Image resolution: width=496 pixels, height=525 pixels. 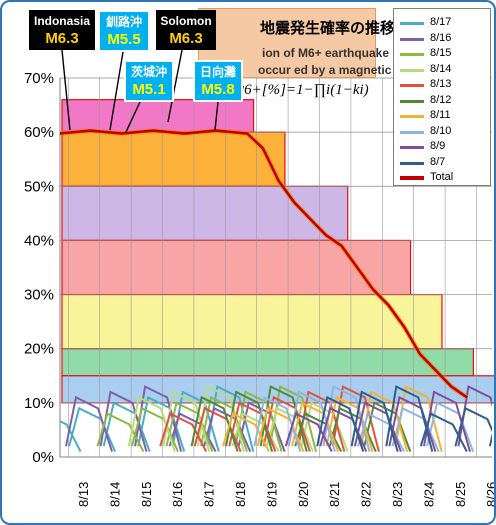 What do you see at coordinates (39, 240) in the screenshot?
I see `y-tick-label: 40%` at bounding box center [39, 240].